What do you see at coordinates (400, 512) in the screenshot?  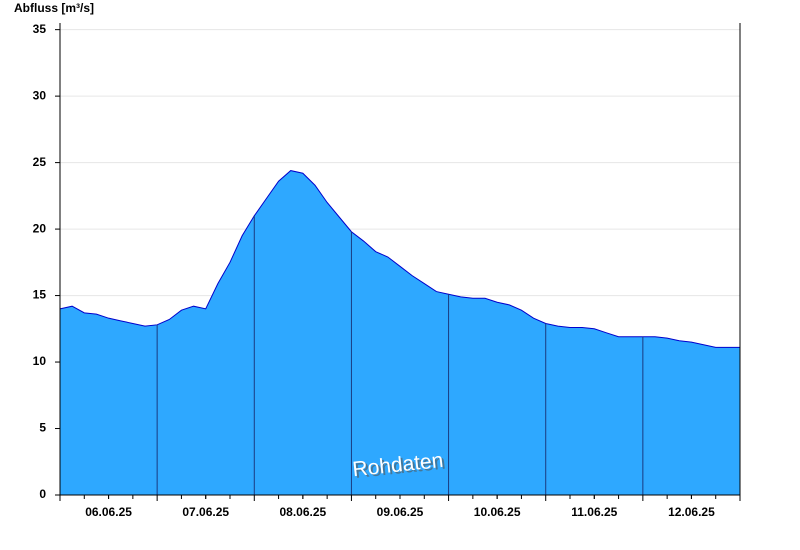 I see `x-tick-label: 09.06.25` at bounding box center [400, 512].